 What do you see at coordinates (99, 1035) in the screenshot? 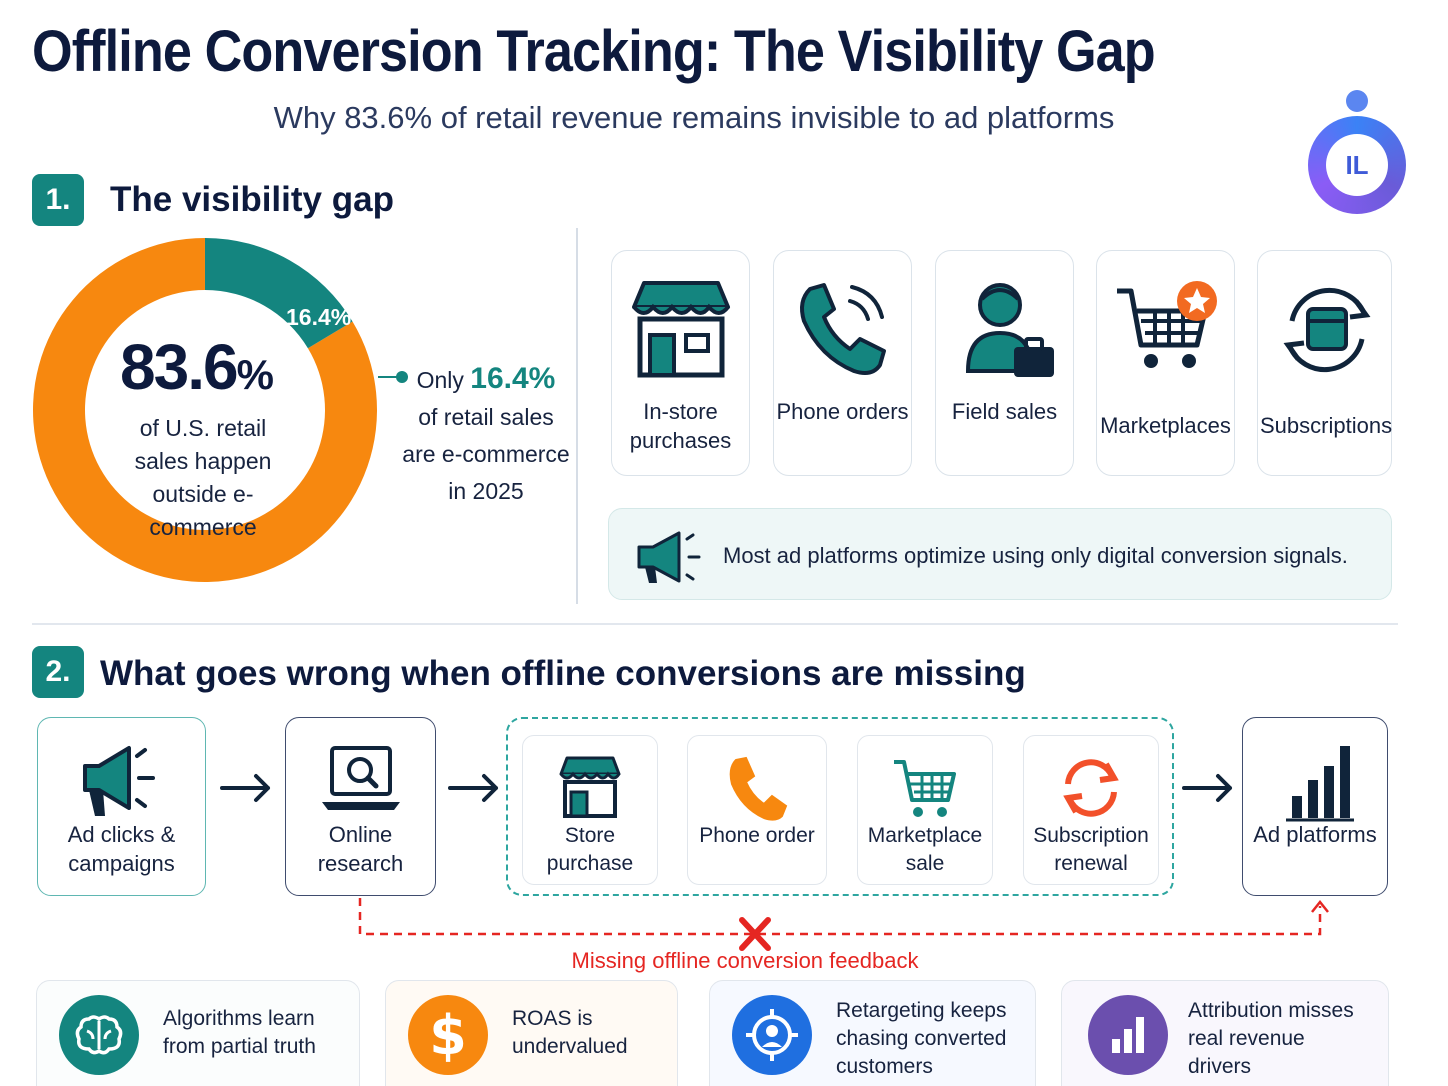
I see `brain-icon` at bounding box center [99, 1035].